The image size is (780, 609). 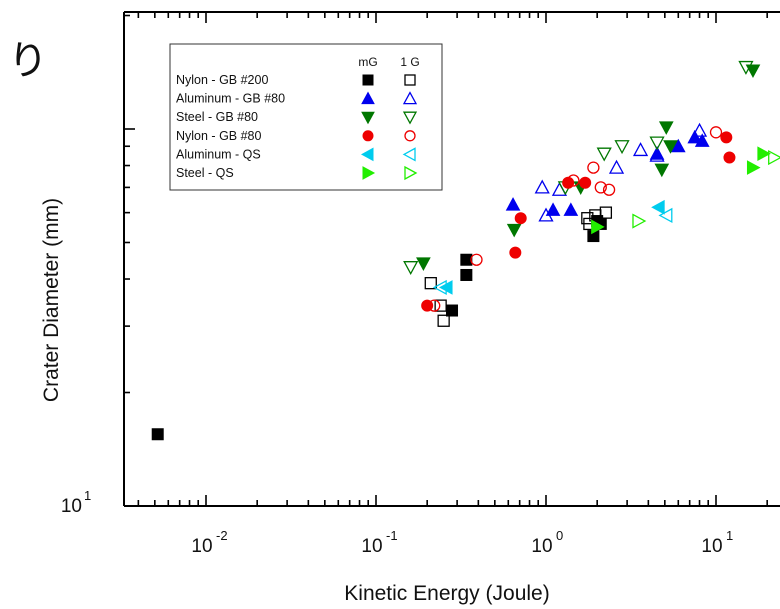 What do you see at coordinates (230, 99) in the screenshot?
I see `legend-entry-label: Aluminum - GB #80` at bounding box center [230, 99].